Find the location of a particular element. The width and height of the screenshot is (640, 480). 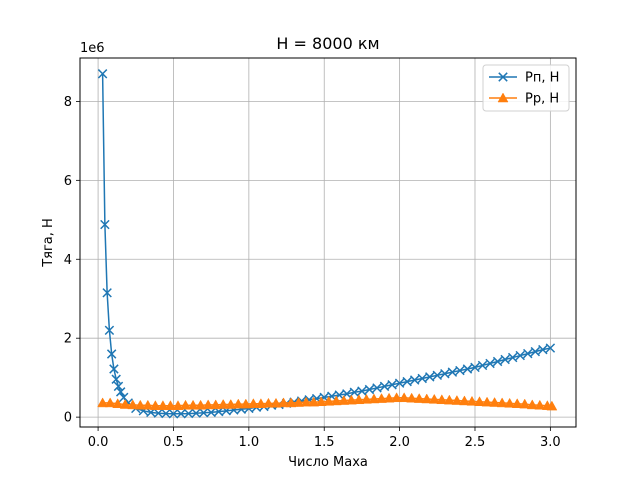

y-tick-label: 6 is located at coordinates (68, 181).